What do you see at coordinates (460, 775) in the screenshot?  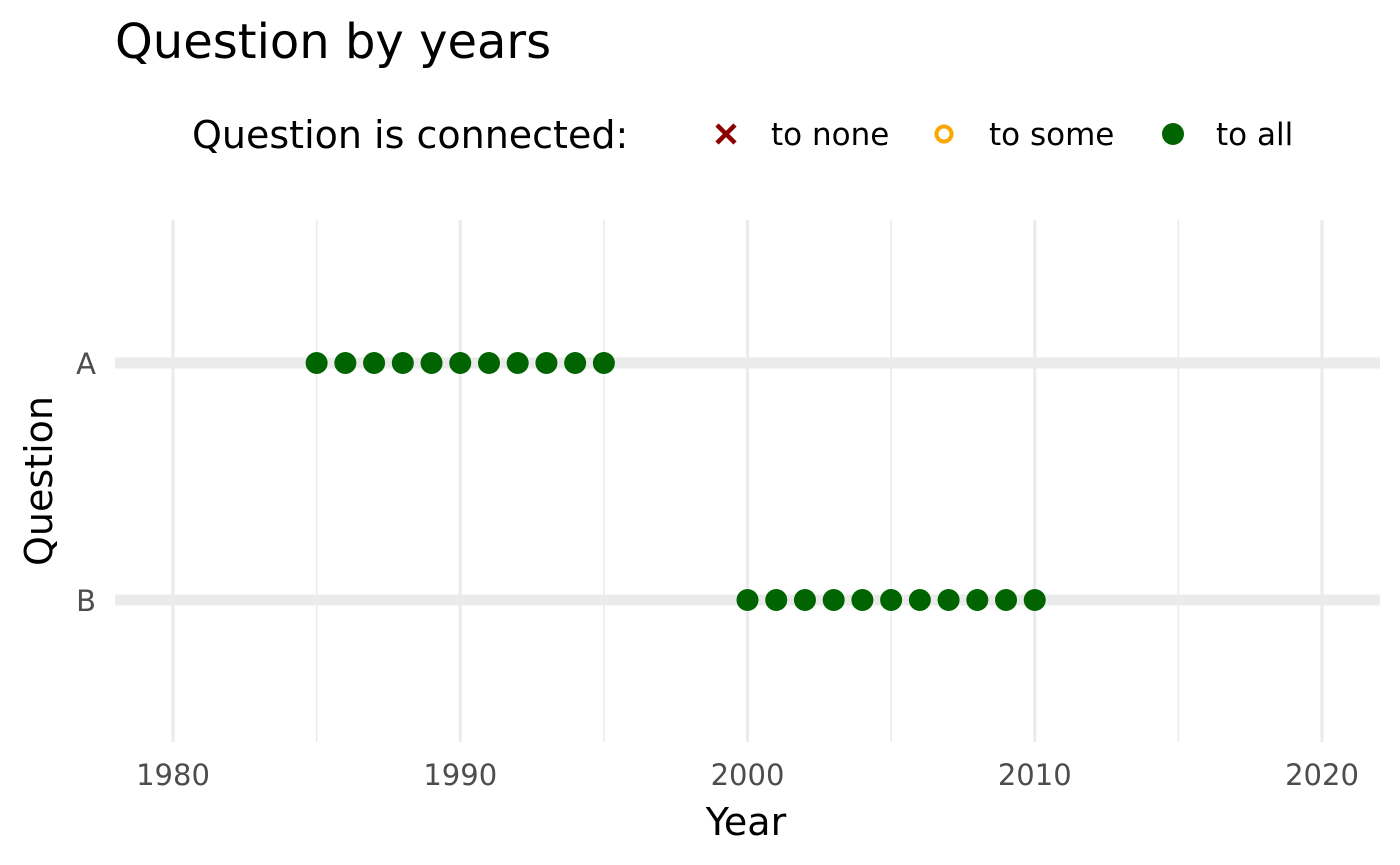 I see `x-tick-label: 1990` at bounding box center [460, 775].